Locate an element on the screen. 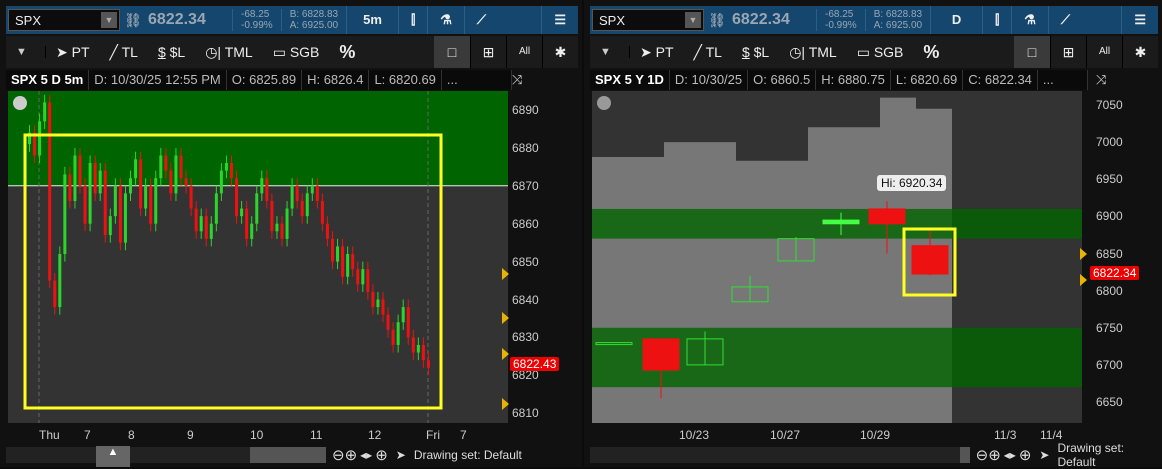 This screenshot has width=1162, height=469. trendline-label: TL is located at coordinates (713, 51).